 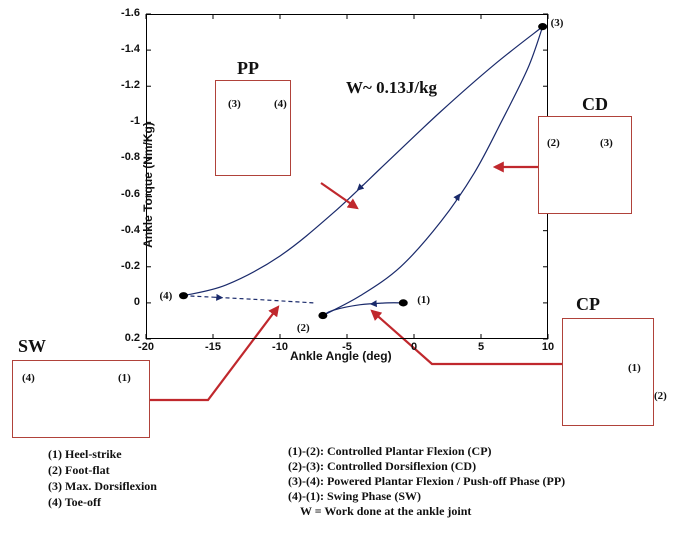 What do you see at coordinates (146, 347) in the screenshot?
I see `x-tick-label: -20` at bounding box center [146, 347].